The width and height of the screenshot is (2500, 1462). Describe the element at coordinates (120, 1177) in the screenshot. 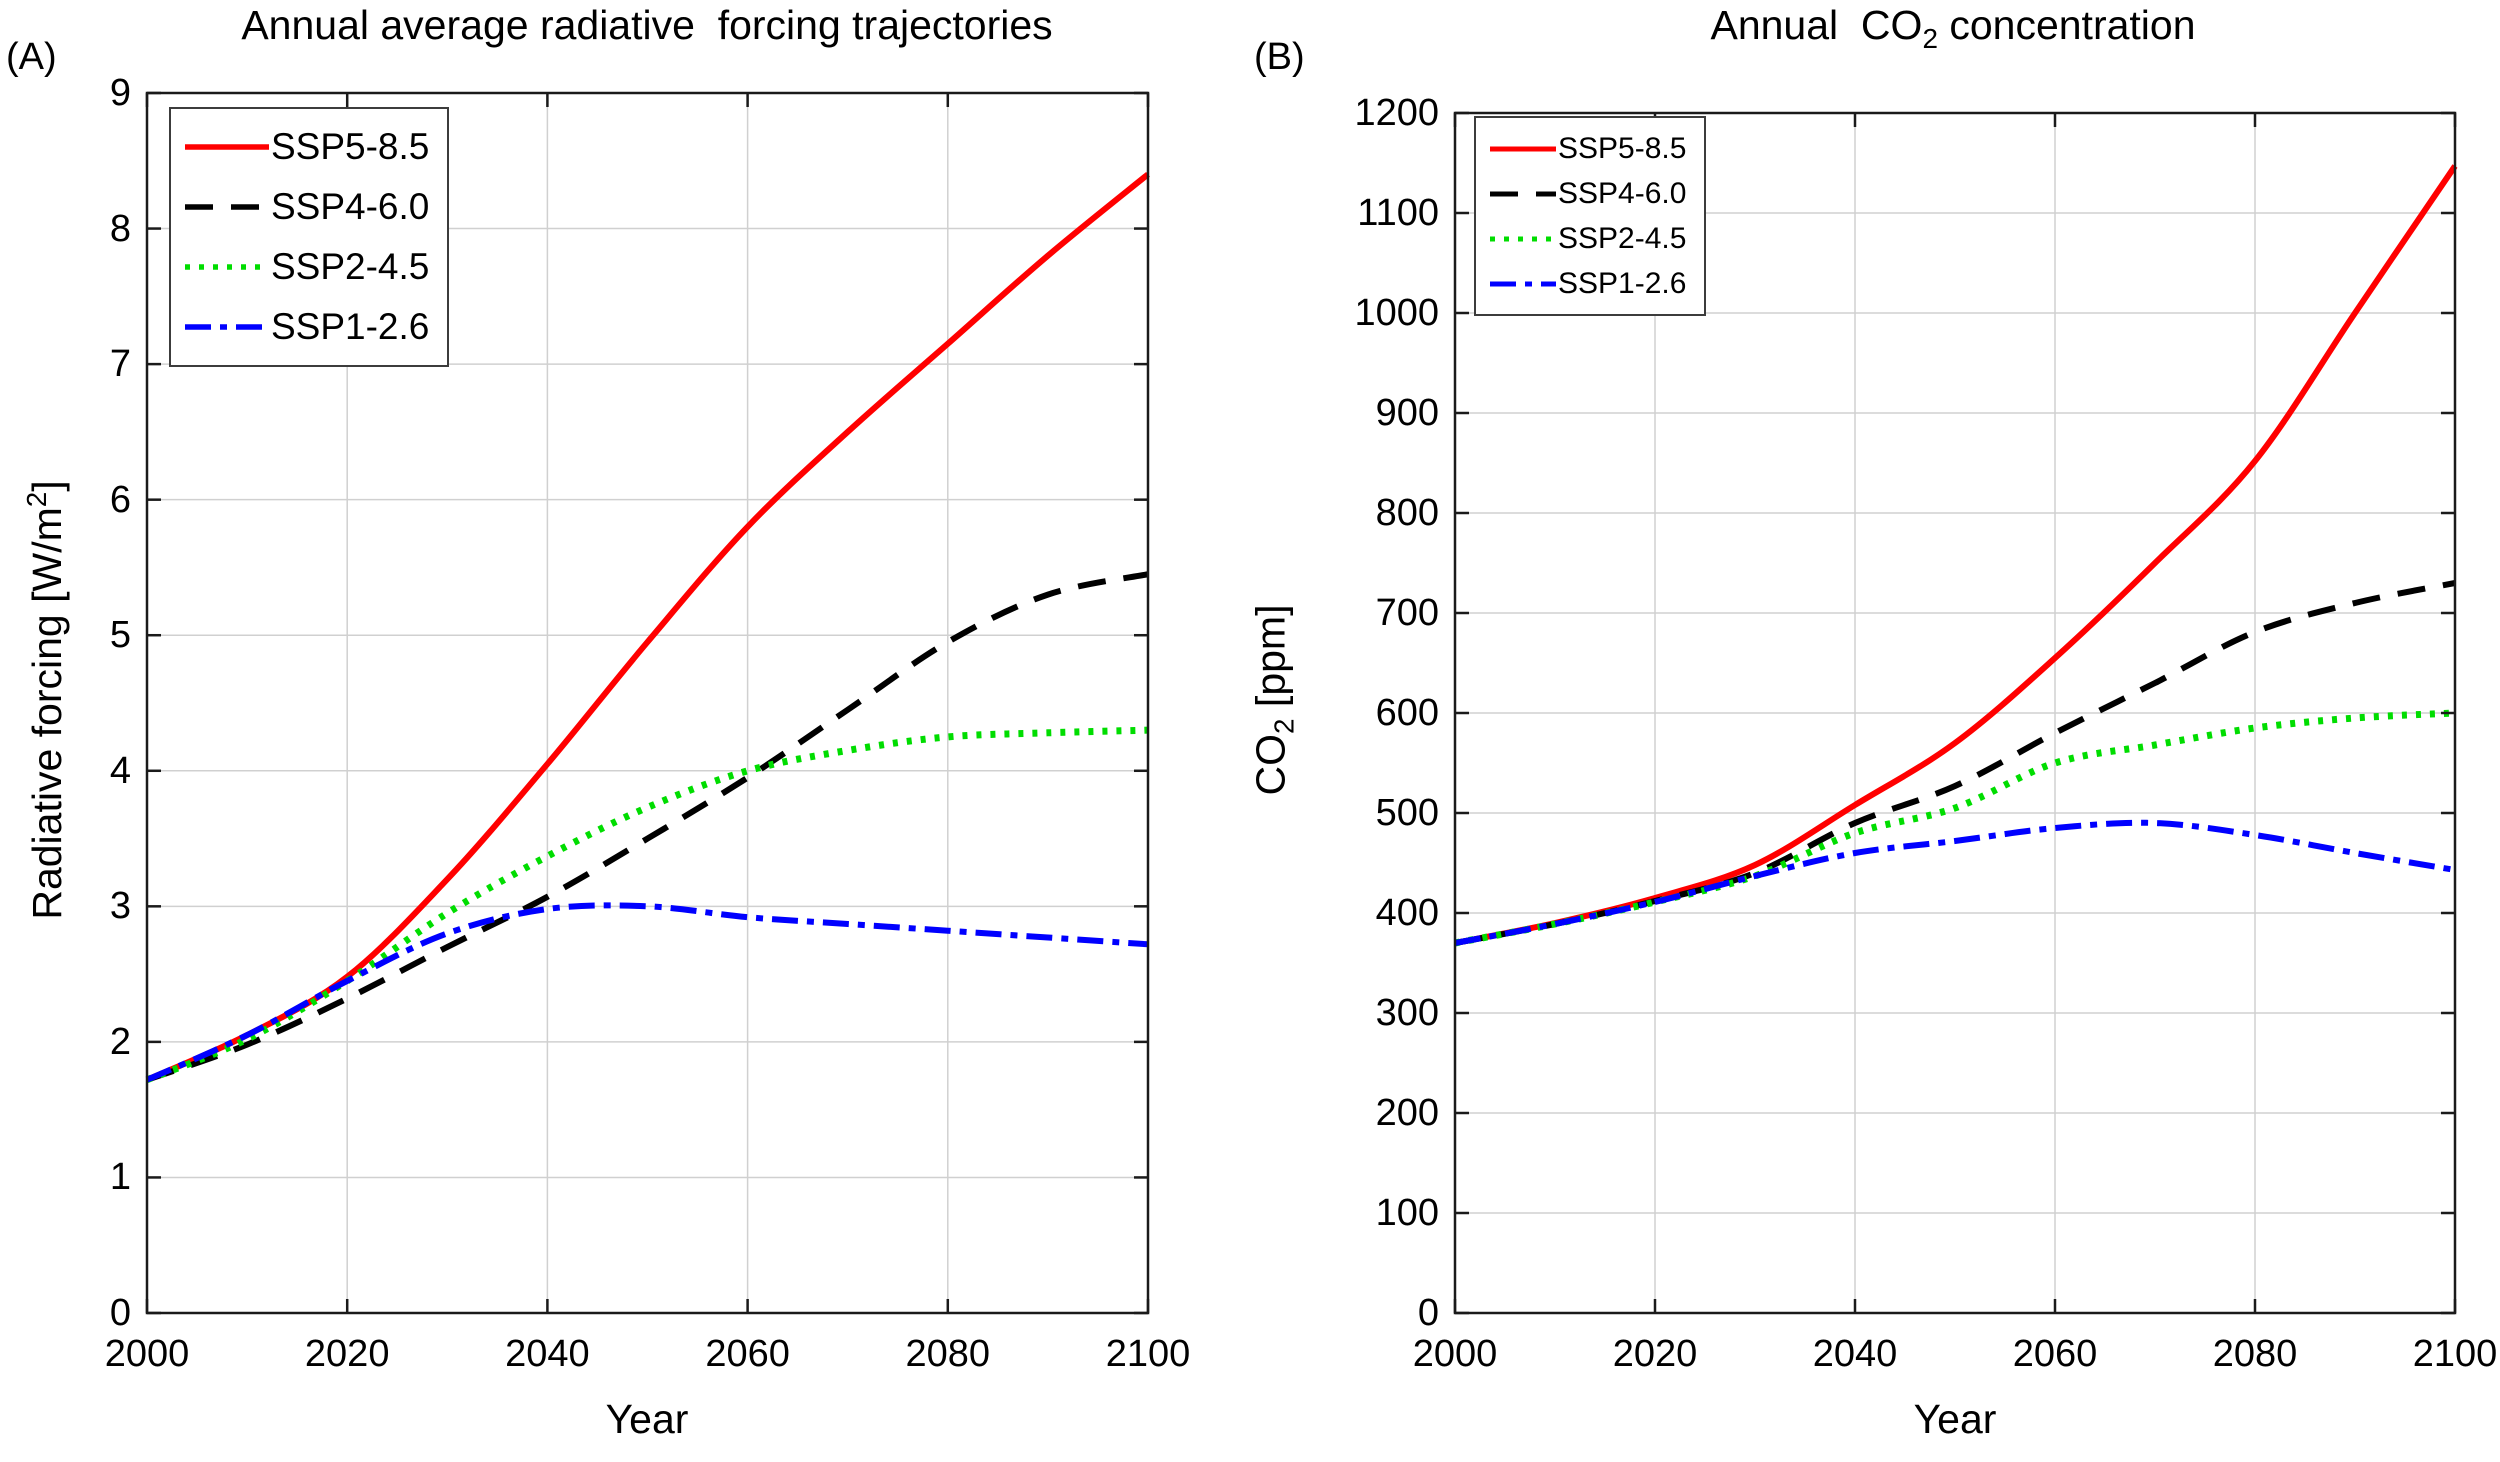

I see `y-tick-label: 1` at that location.